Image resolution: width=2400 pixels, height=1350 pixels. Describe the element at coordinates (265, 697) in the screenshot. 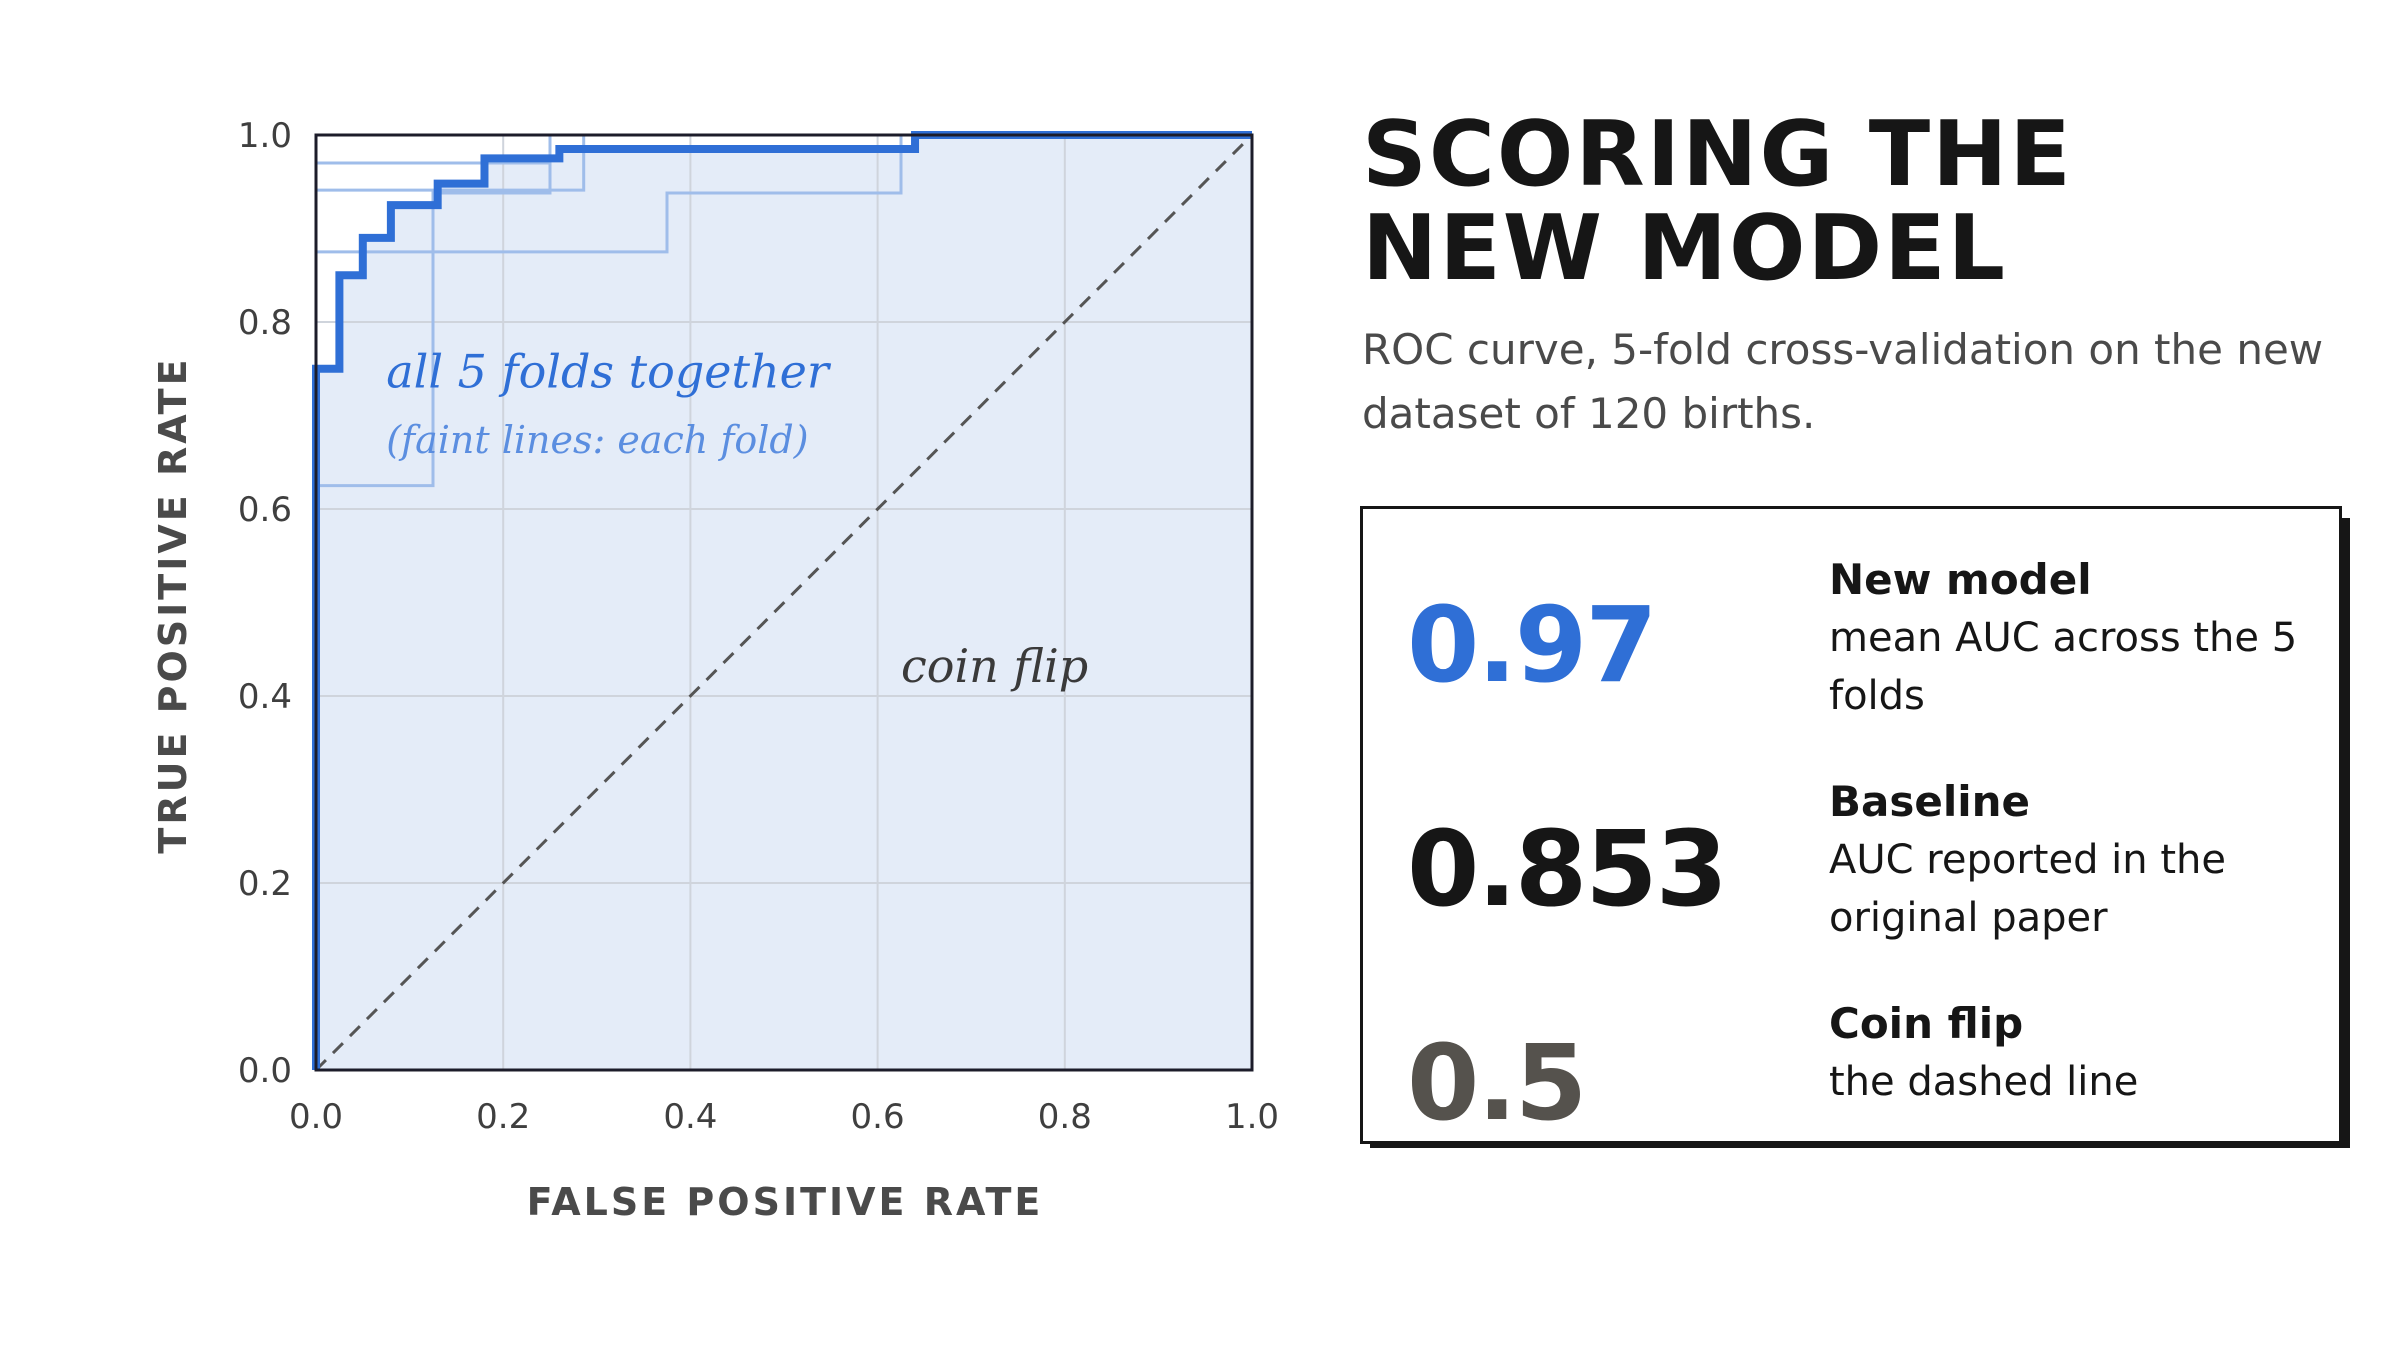

I see `y-tick-label: 0.4` at that location.